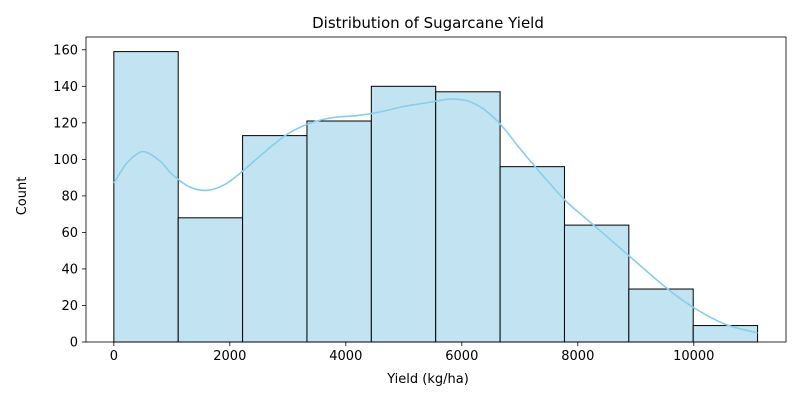 This screenshot has width=800, height=400. I want to click on x-axis: 0 2000 4000 6000 8000 10000, so click(412, 353).